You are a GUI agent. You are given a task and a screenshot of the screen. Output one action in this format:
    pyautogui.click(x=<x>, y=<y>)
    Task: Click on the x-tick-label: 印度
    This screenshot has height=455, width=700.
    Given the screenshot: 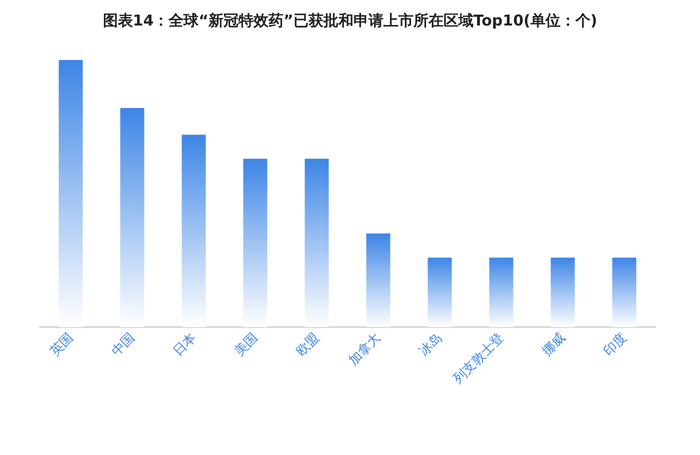 What is the action you would take?
    pyautogui.click(x=615, y=344)
    